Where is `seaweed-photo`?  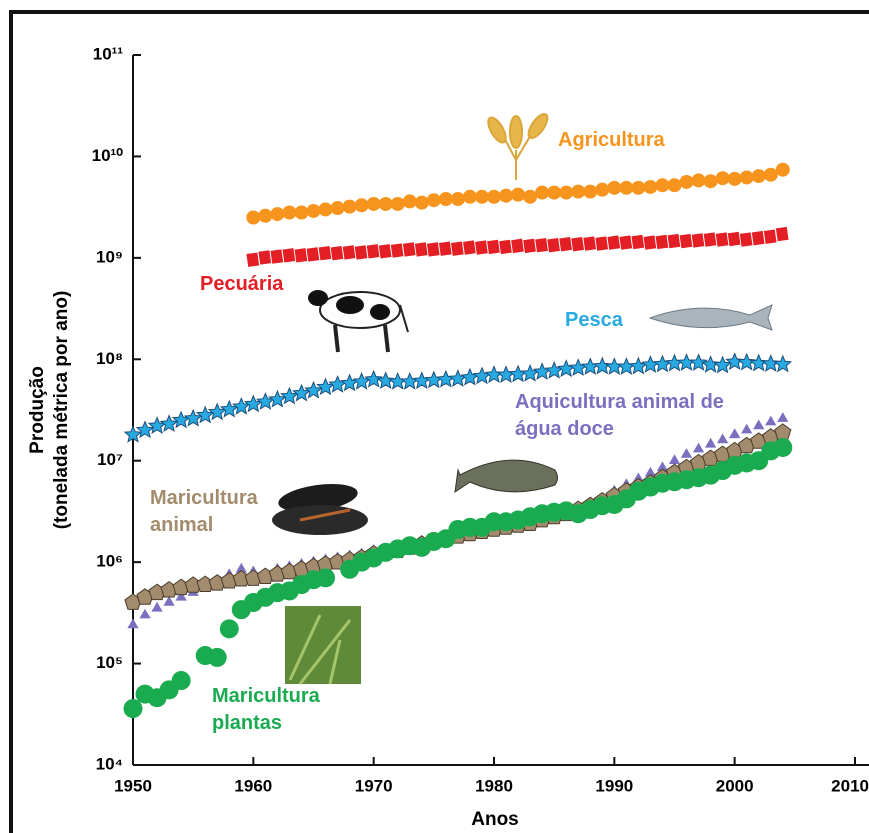 seaweed-photo is located at coordinates (323, 645).